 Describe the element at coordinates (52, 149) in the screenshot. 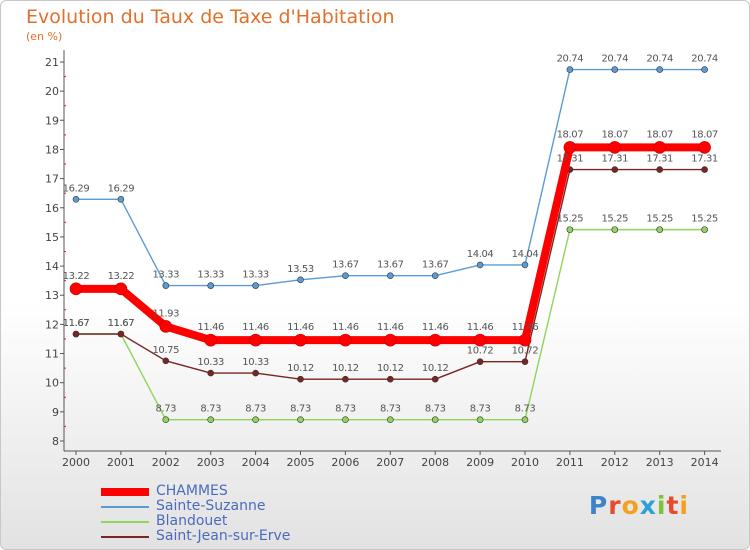

I see `y-tick-label: 18` at that location.